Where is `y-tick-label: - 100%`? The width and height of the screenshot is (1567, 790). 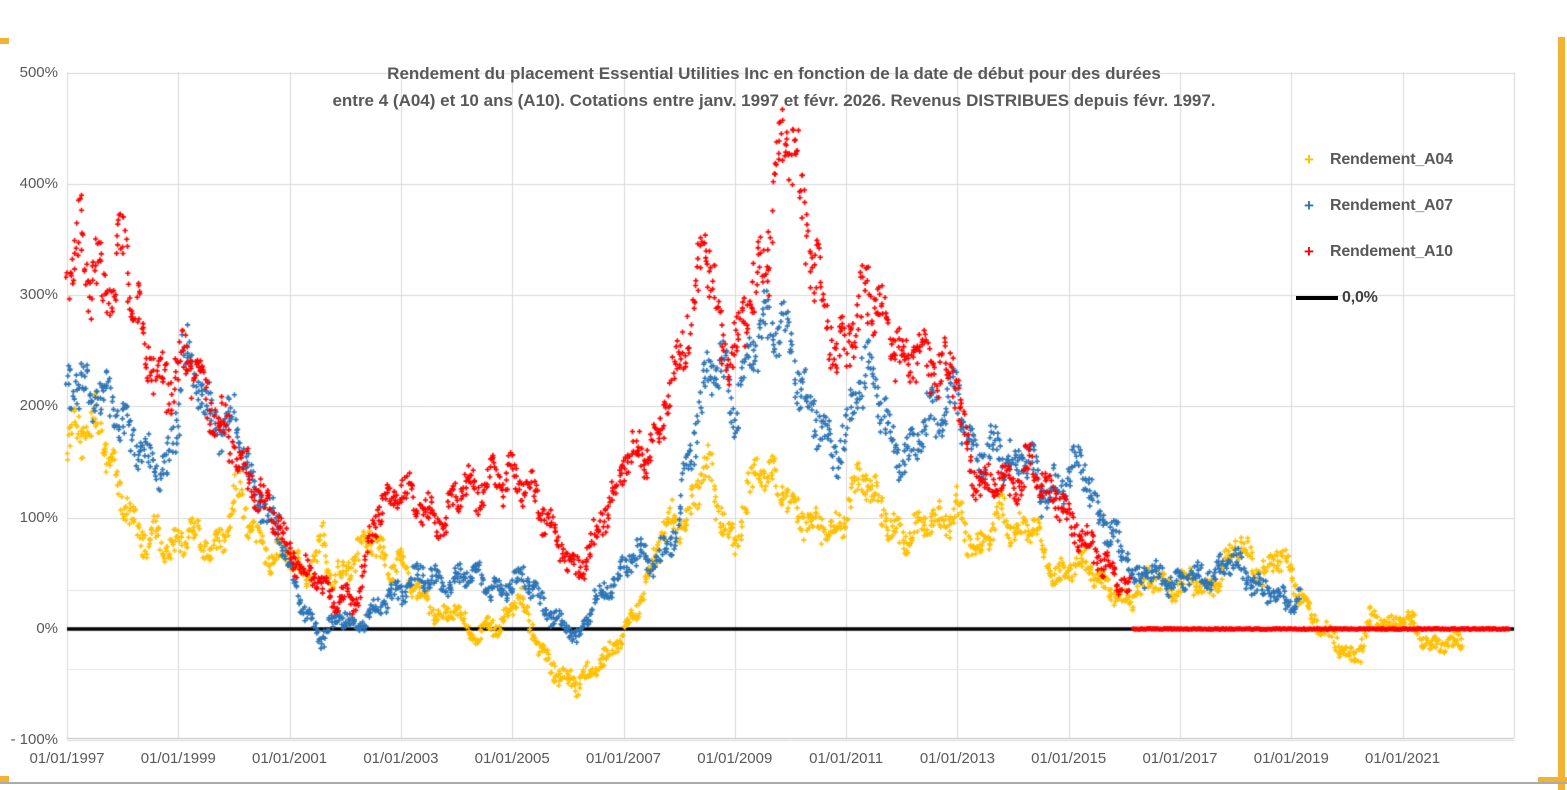
y-tick-label: - 100% is located at coordinates (34, 740).